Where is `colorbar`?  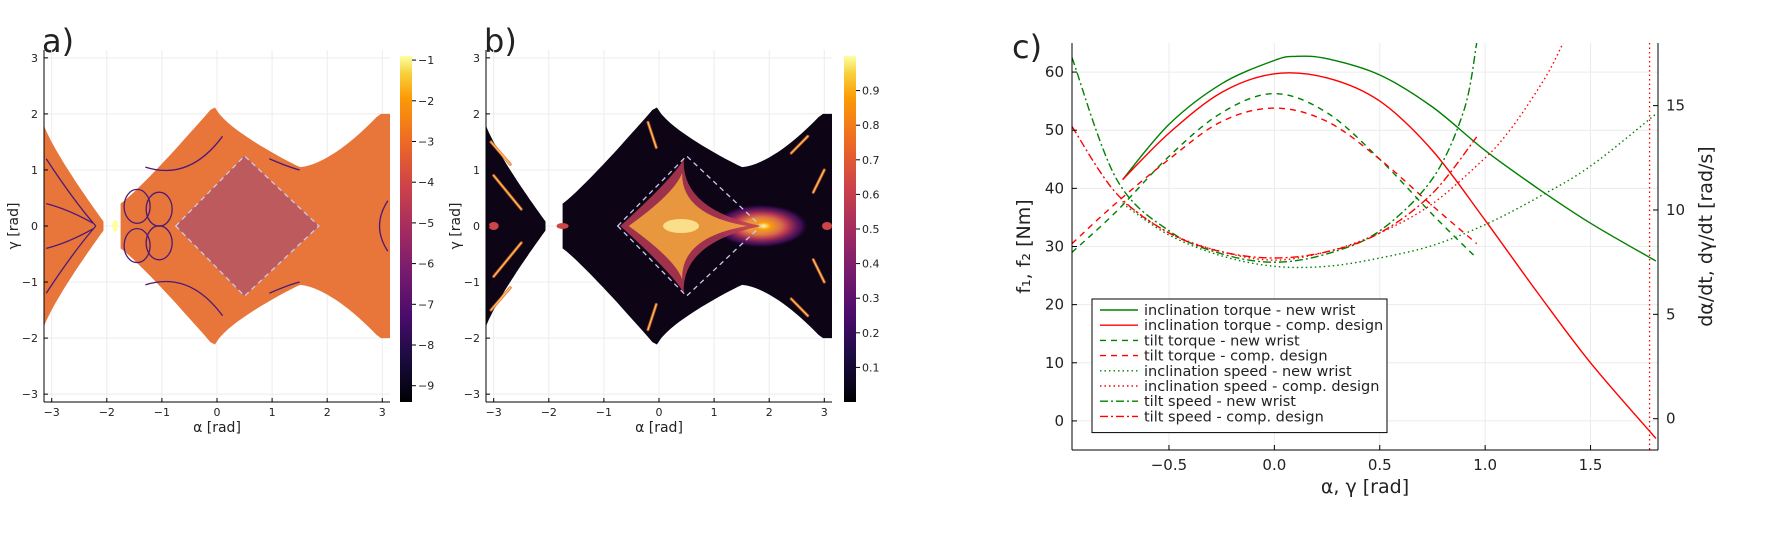
colorbar is located at coordinates (406, 229).